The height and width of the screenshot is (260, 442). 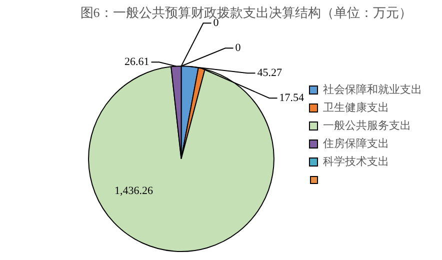 What do you see at coordinates (134, 190) in the screenshot?
I see `data-label: 1,436.26` at bounding box center [134, 190].